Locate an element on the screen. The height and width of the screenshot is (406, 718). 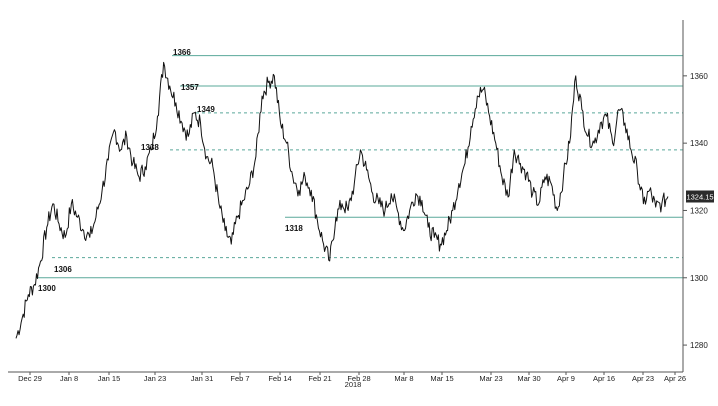
y-axis: 1280 1300 1320 1340 1360 is located at coordinates (695, 196).